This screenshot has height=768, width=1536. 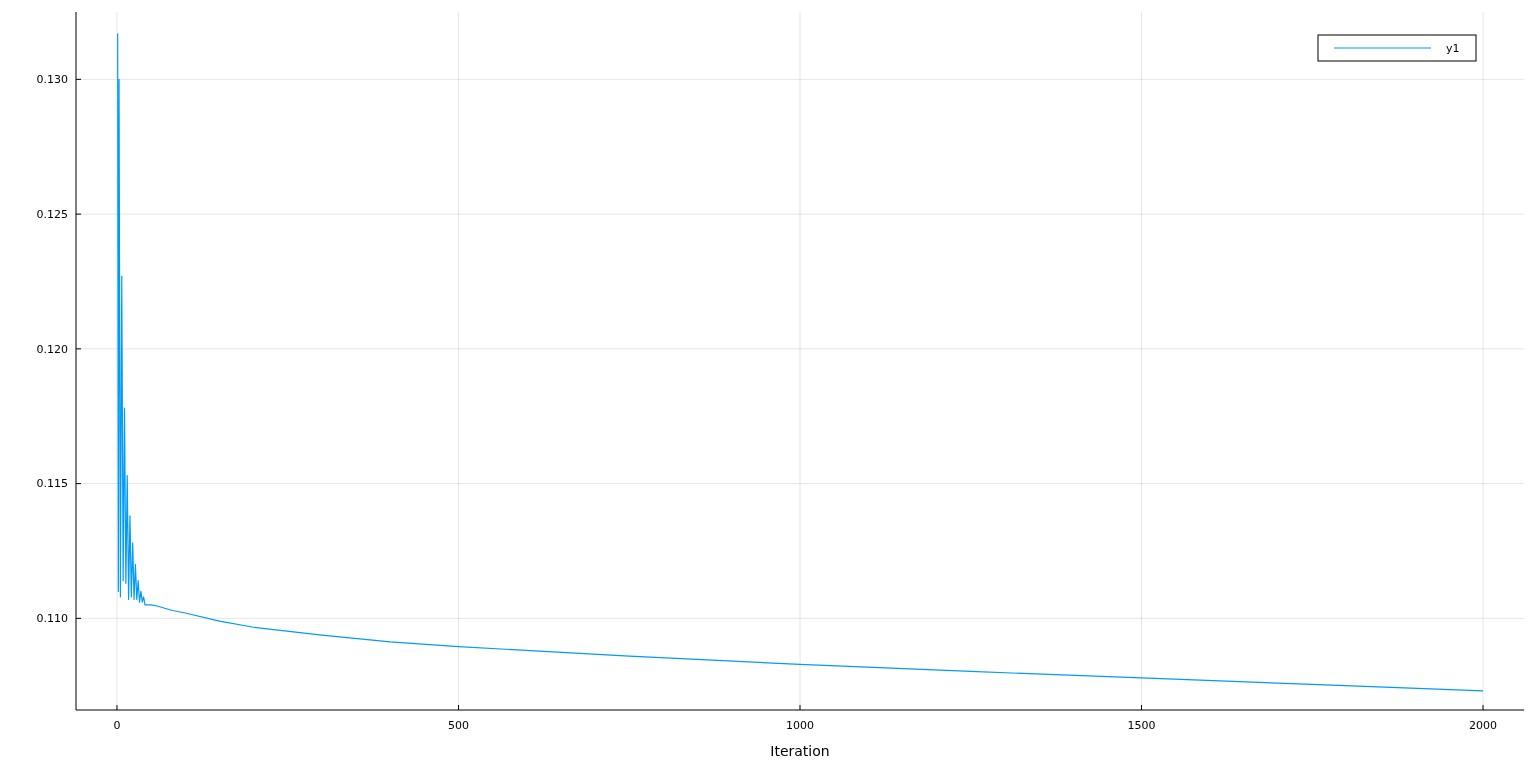 I want to click on x-tick-label: 1000, so click(x=800, y=725).